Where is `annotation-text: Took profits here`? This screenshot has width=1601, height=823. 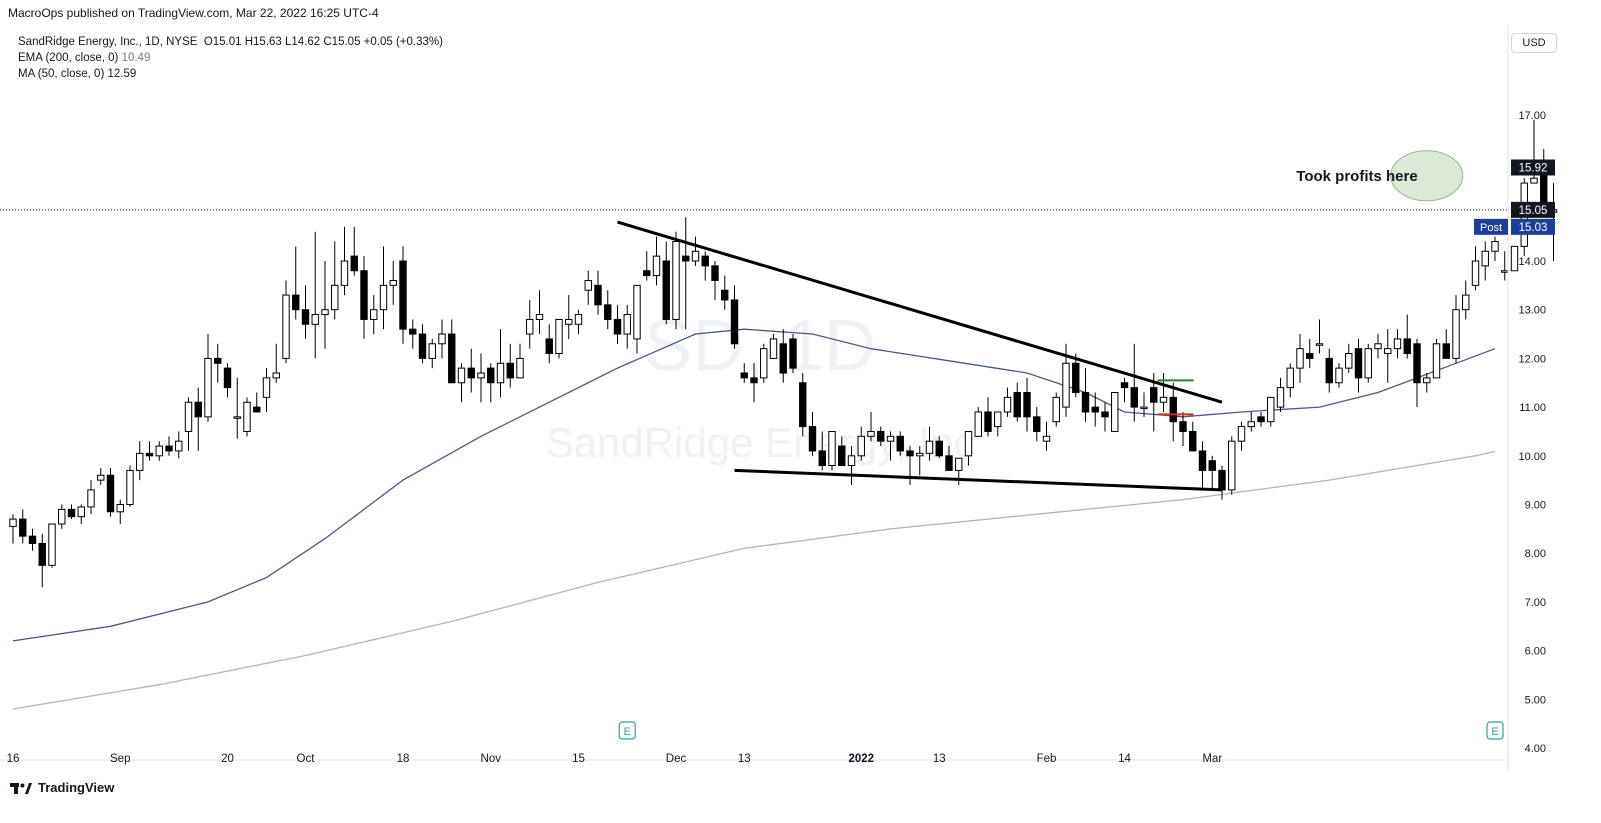 annotation-text: Took profits here is located at coordinates (1356, 176).